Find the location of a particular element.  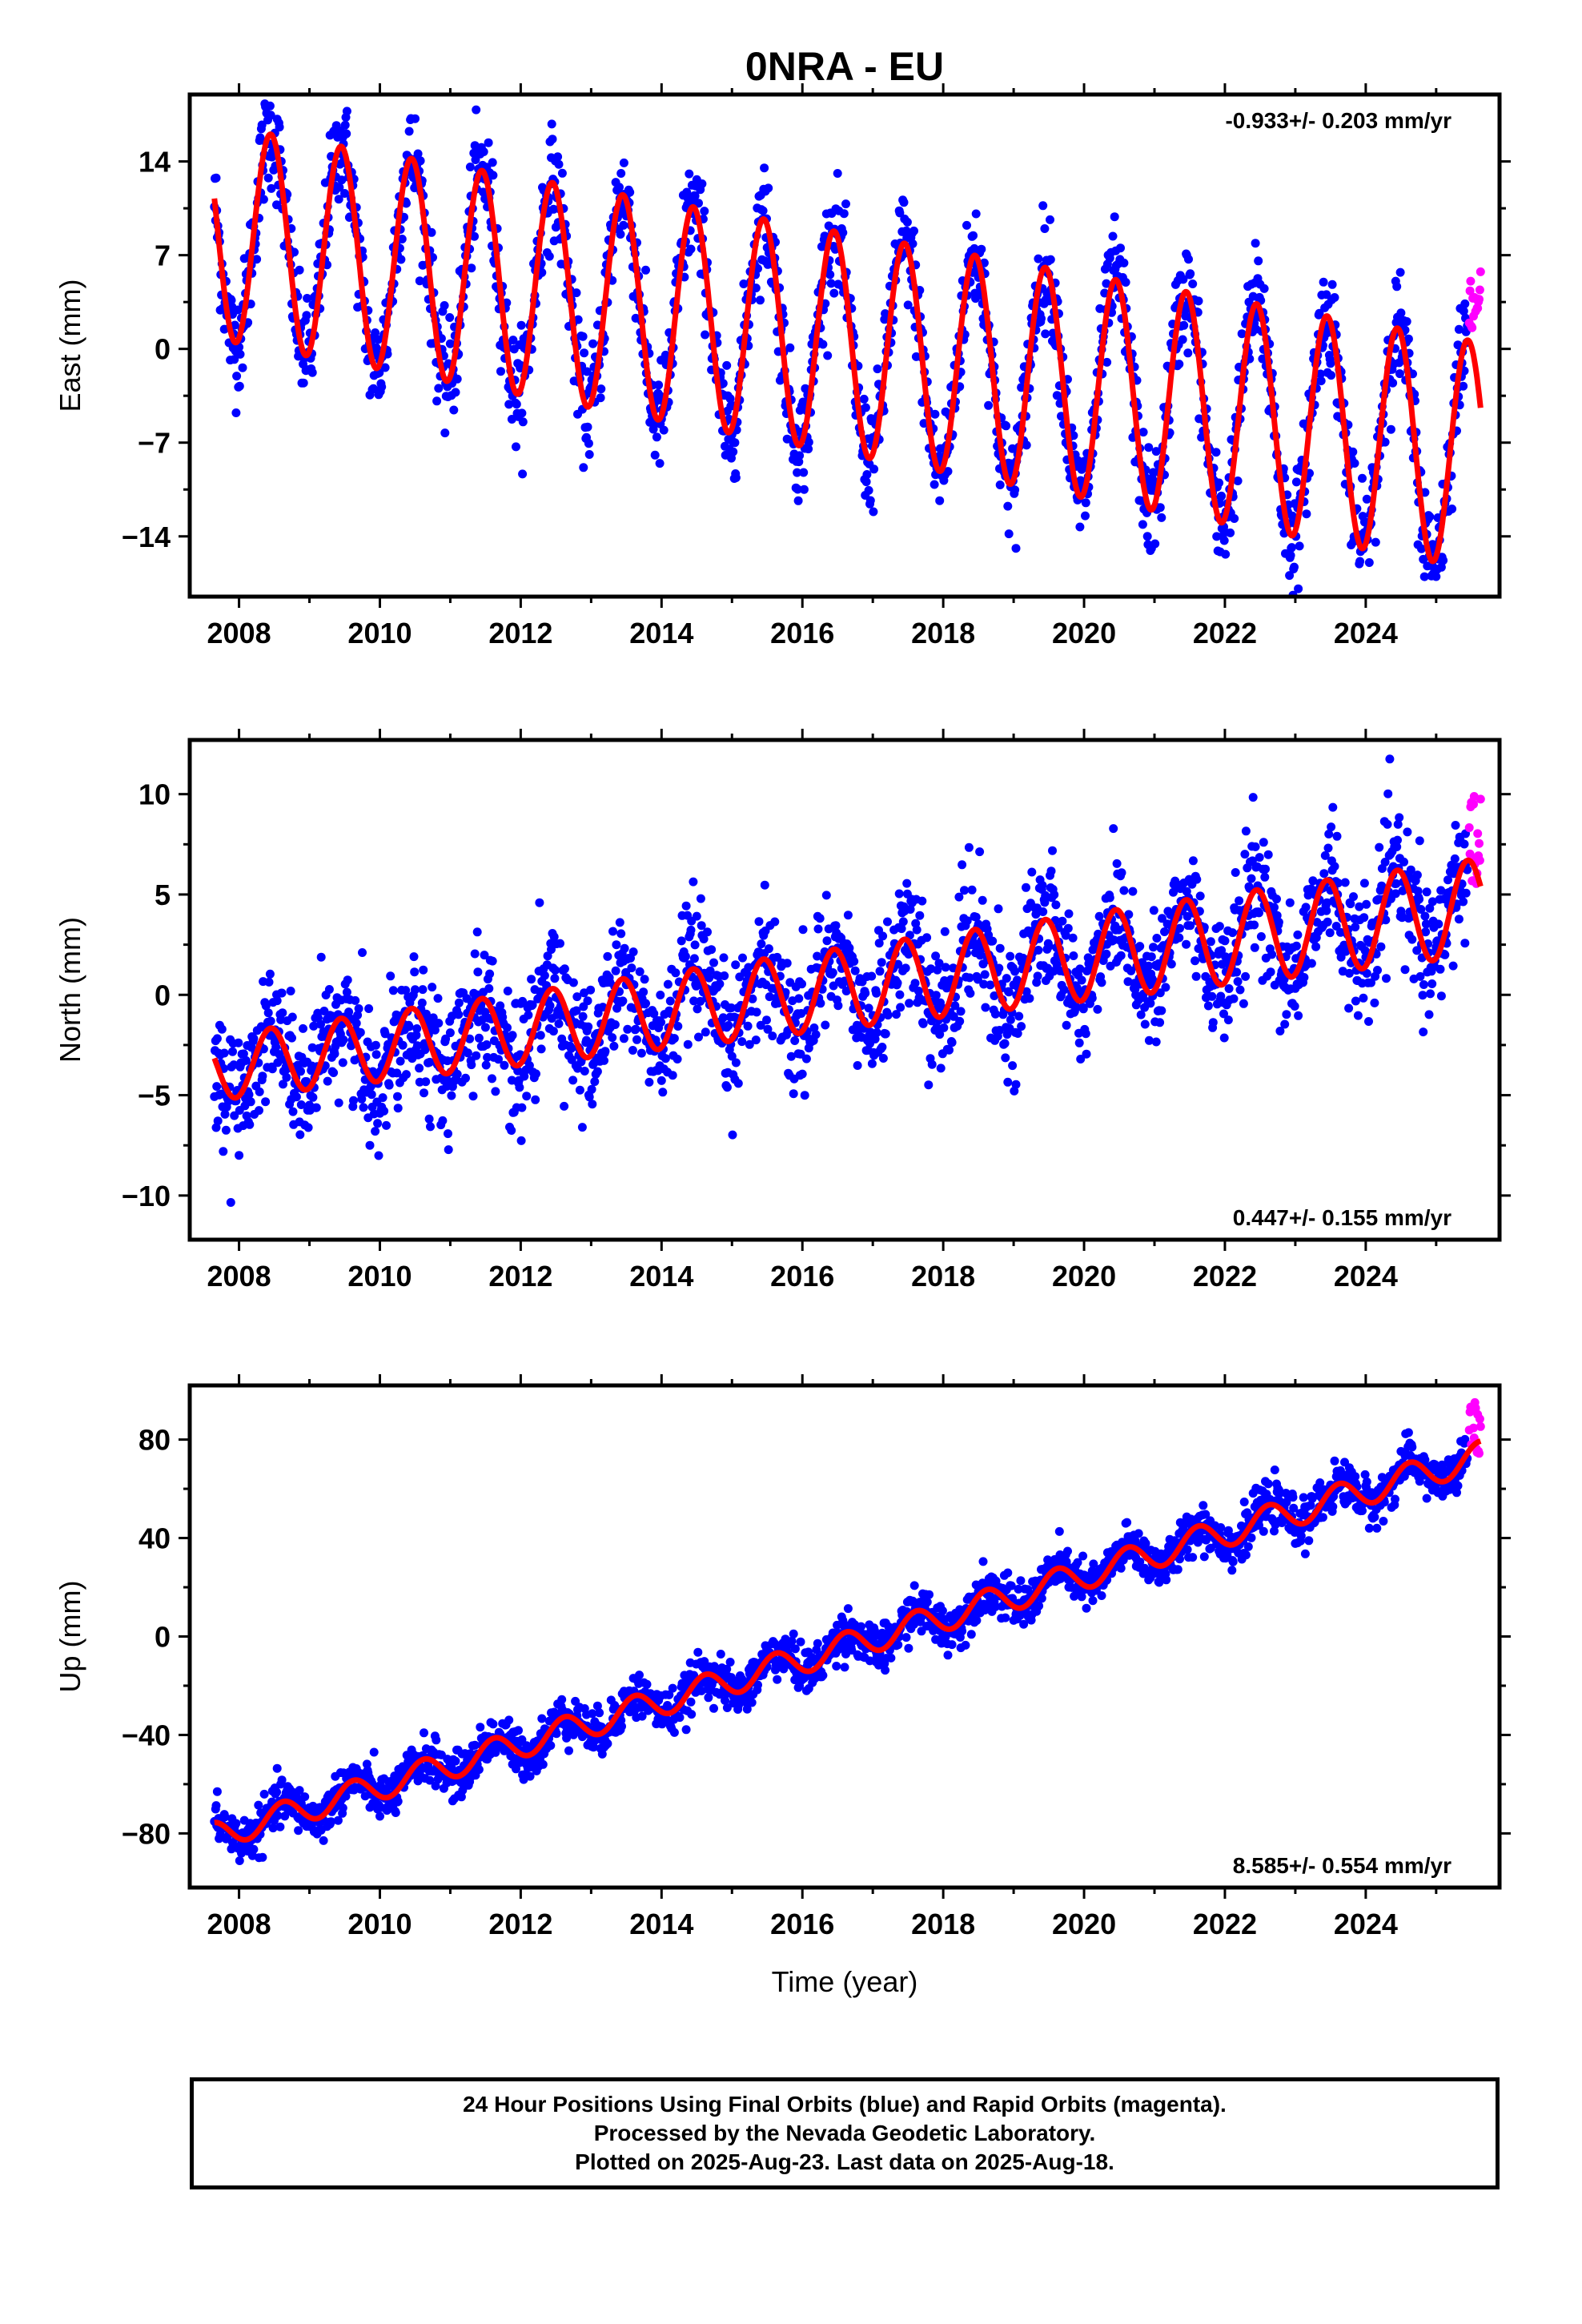

rapid-orbit-points is located at coordinates (1474, 299).